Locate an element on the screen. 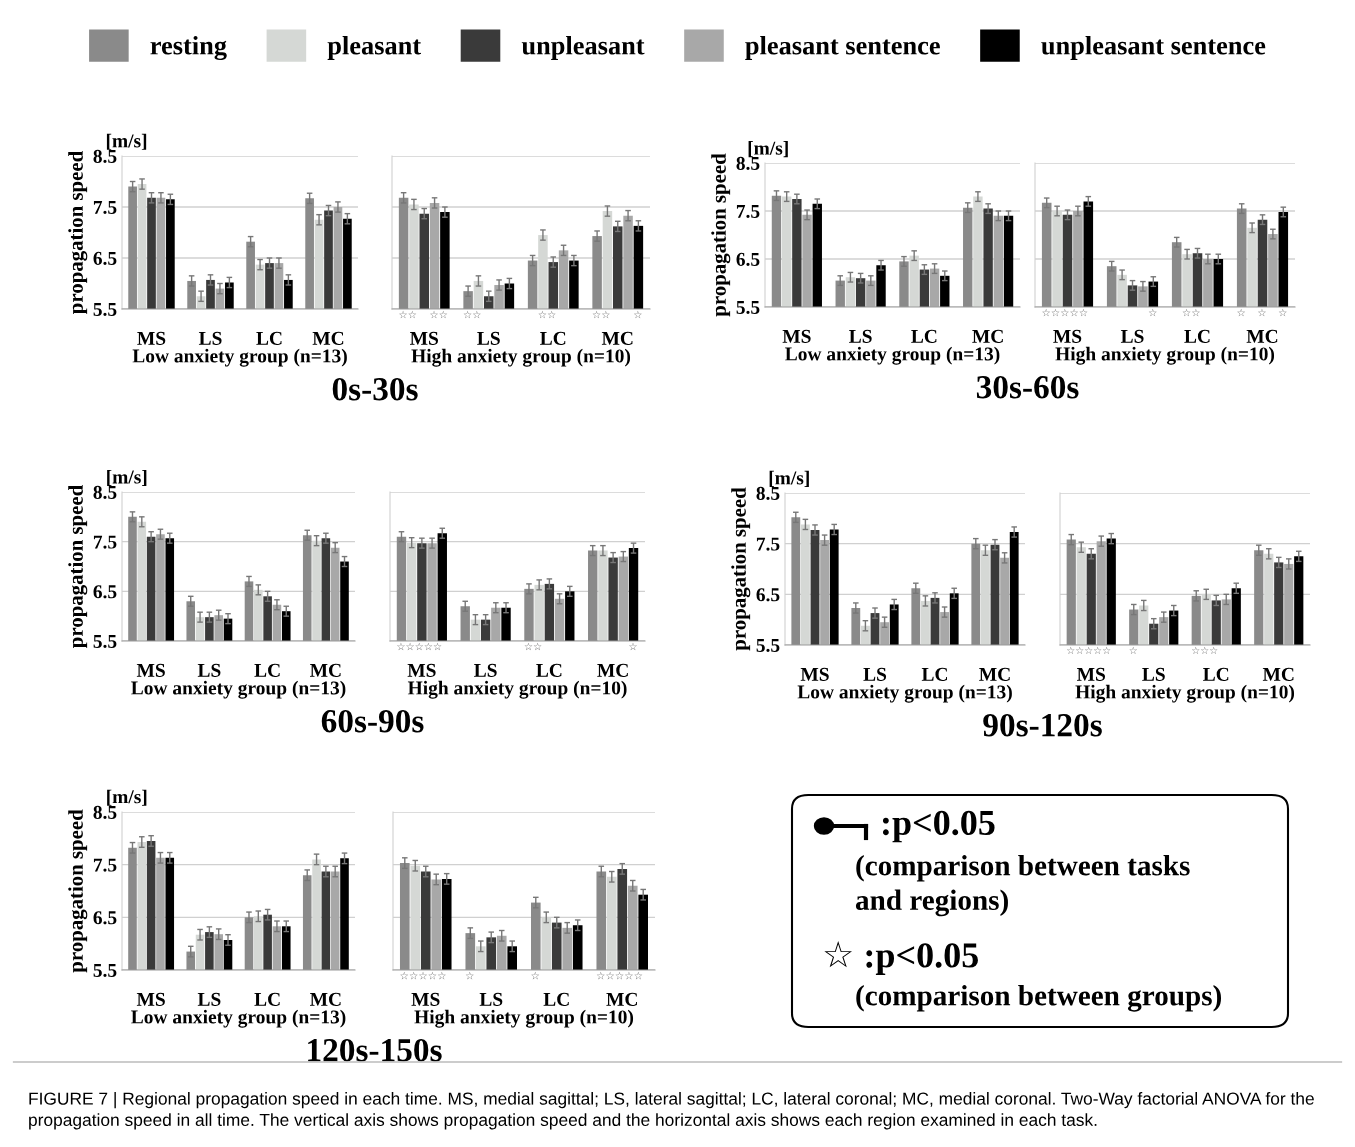  text: 0s-30s is located at coordinates (375, 389).